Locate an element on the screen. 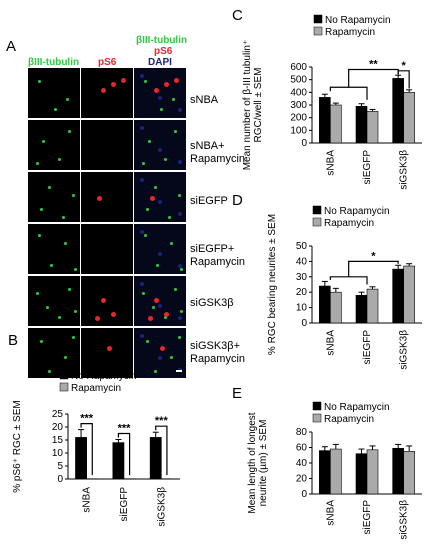 This screenshot has height=550, width=434. y-axis-label-line1: Mean length of longest is located at coordinates (252, 462).